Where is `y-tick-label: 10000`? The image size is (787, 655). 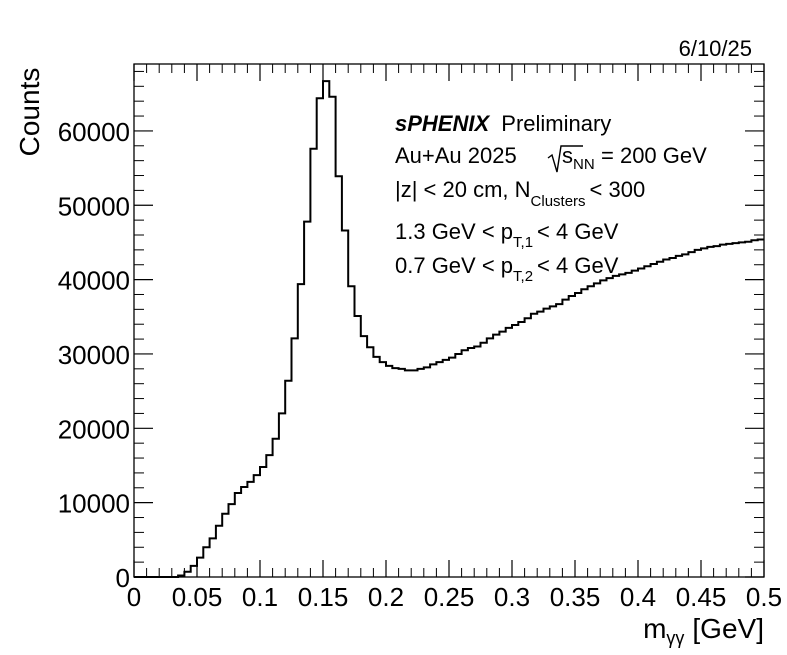 y-tick-label: 10000 is located at coordinates (94, 504).